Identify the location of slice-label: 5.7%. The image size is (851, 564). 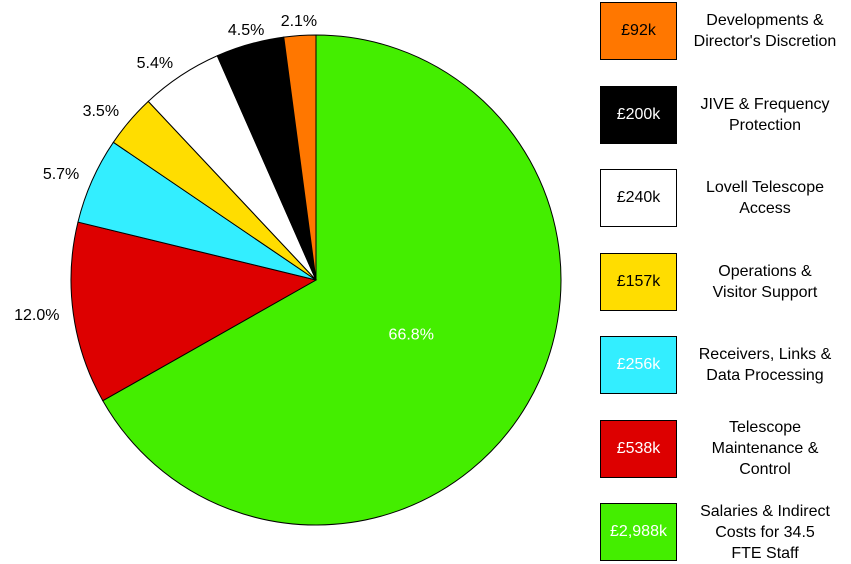
(61, 174).